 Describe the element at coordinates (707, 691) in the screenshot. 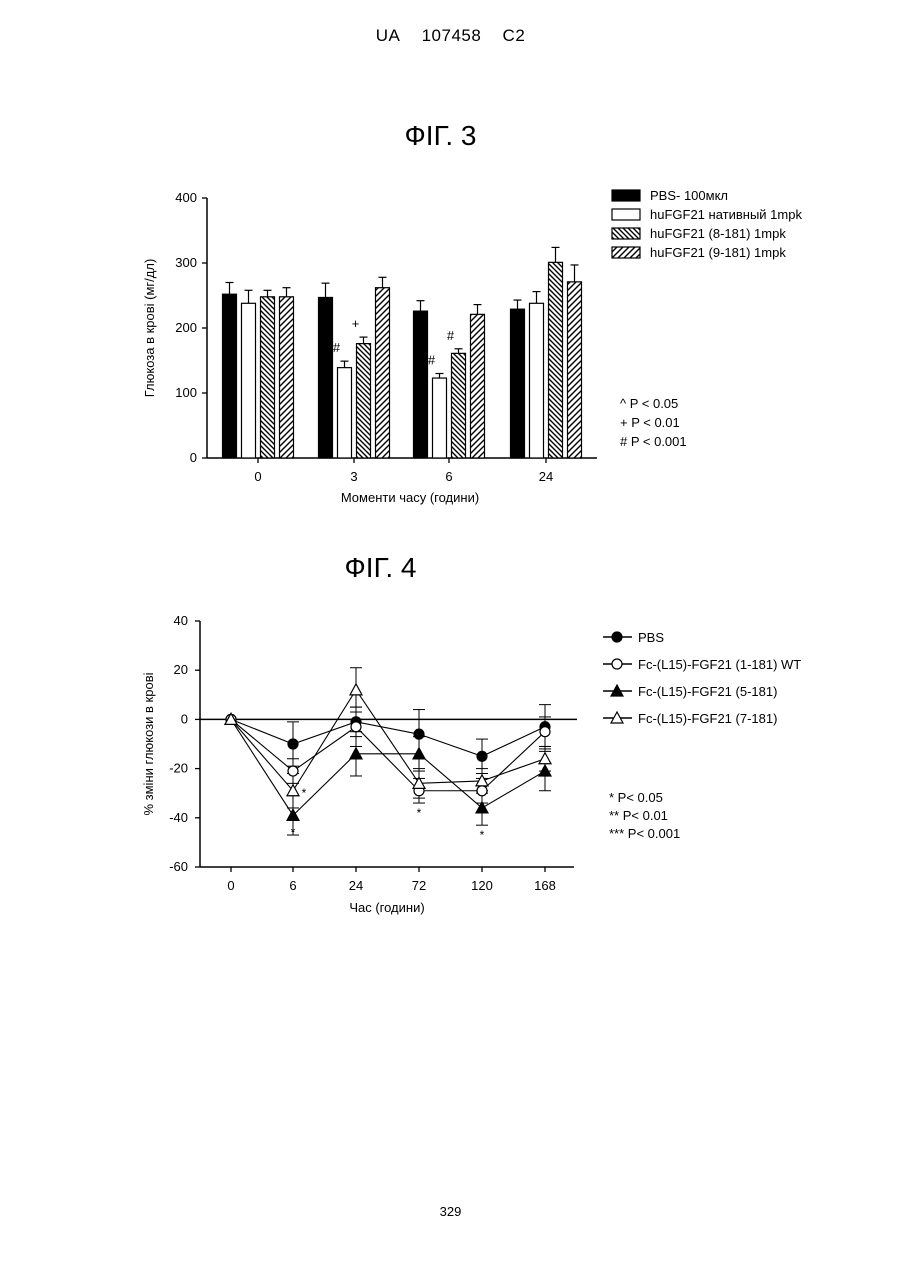

I see `legend-label: Fc-(L15)-FGF21 (5-181)` at that location.